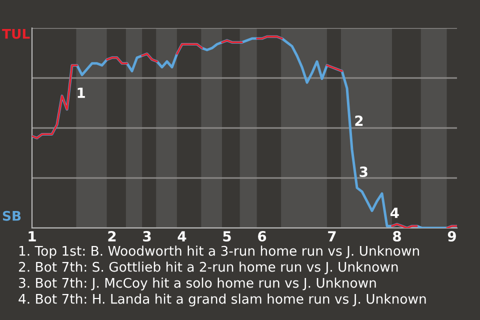 This screenshot has height=320, width=480. I want to click on x-tick-label: 7, so click(332, 236).